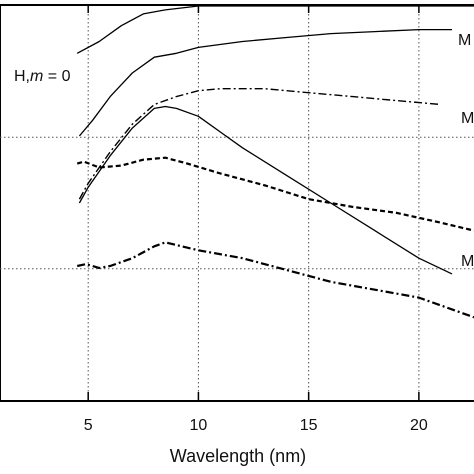  I want to click on x-tick-label: 10, so click(199, 425).